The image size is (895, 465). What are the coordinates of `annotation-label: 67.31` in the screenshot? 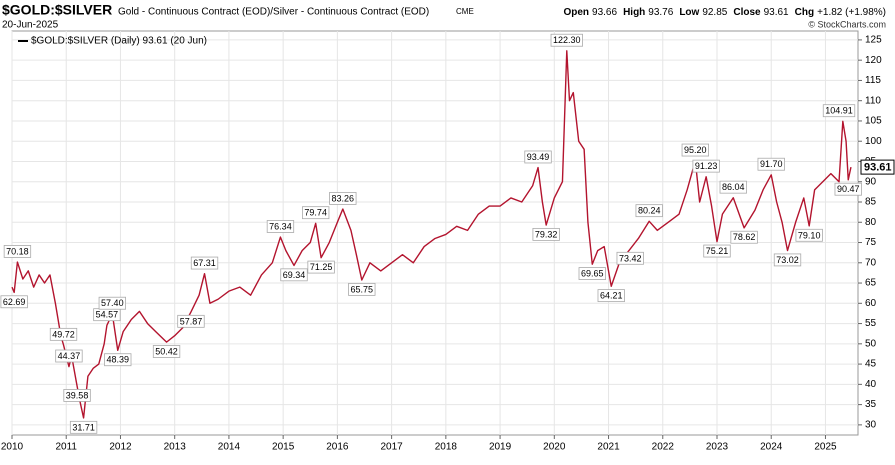 It's located at (204, 263).